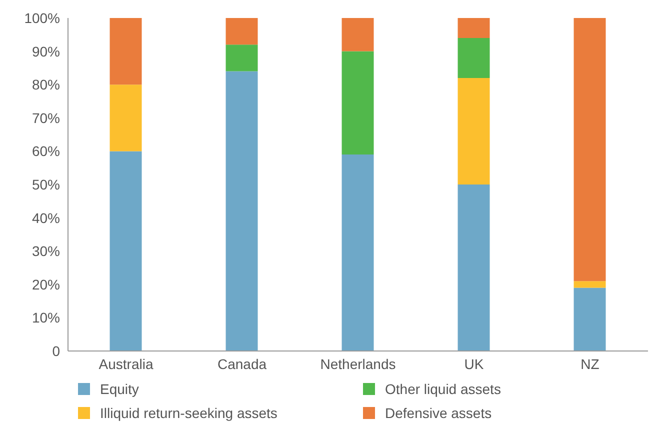 The image size is (651, 437). Describe the element at coordinates (46, 251) in the screenshot. I see `y-tick-label: 30%` at that location.